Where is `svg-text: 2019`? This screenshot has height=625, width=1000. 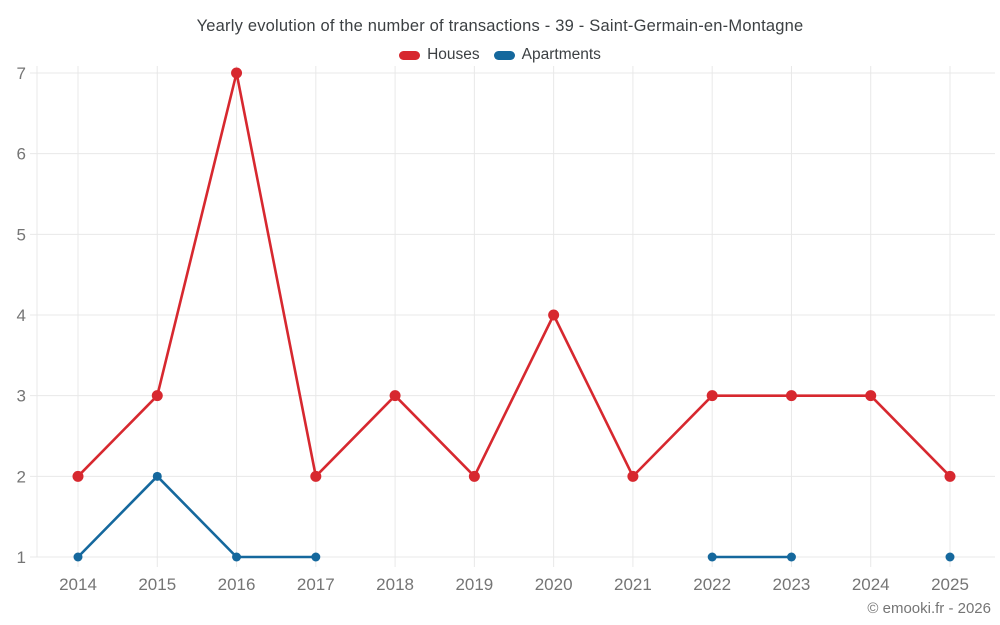
svg-text: 2019 is located at coordinates (474, 584).